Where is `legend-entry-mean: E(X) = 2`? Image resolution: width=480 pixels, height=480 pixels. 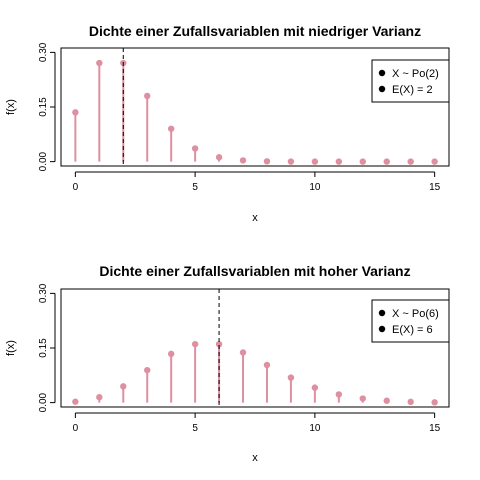
legend-entry-mean: E(X) = 2 is located at coordinates (412, 90).